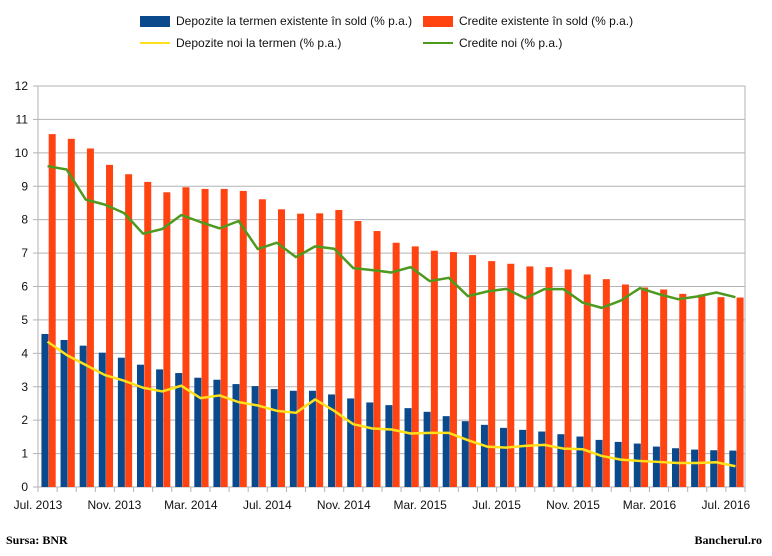 The width and height of the screenshot is (772, 556). Describe the element at coordinates (24, 320) in the screenshot. I see `y-tick-label: 5` at that location.